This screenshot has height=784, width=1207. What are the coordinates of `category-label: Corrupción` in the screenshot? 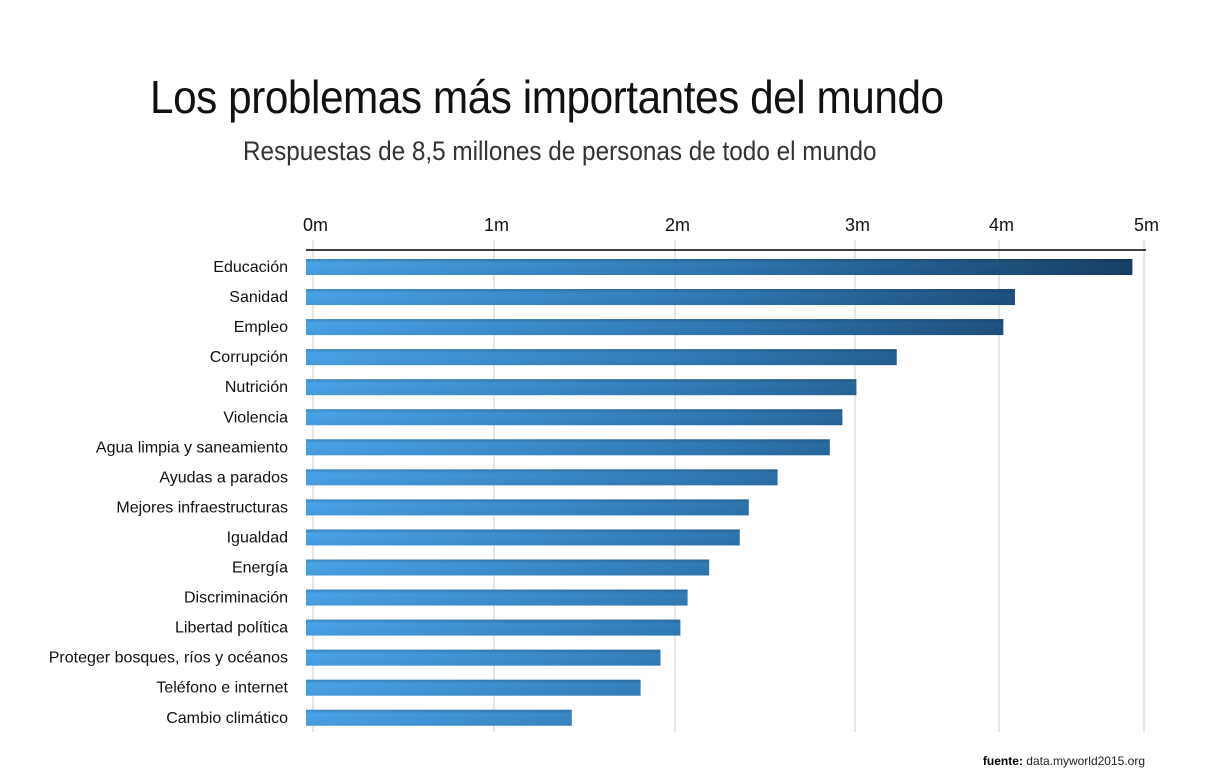 It's located at (249, 357).